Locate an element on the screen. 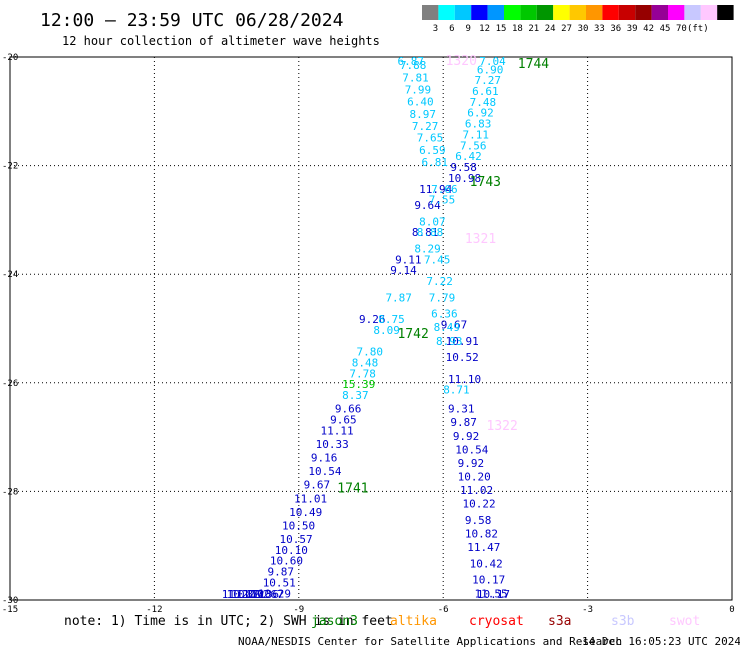  swh-value: 8.49 is located at coordinates (447, 327).